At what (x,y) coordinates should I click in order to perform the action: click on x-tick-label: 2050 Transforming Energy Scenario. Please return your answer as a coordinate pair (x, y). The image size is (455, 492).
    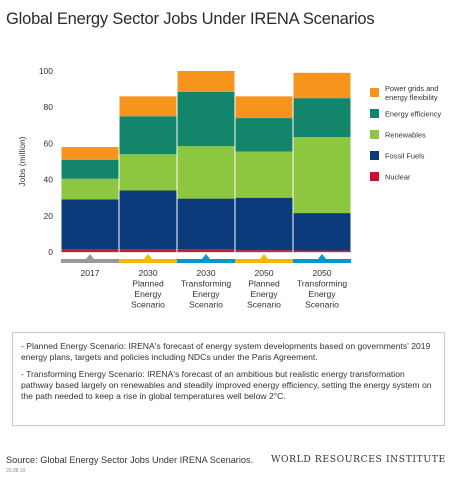
    Looking at the image, I should click on (322, 289).